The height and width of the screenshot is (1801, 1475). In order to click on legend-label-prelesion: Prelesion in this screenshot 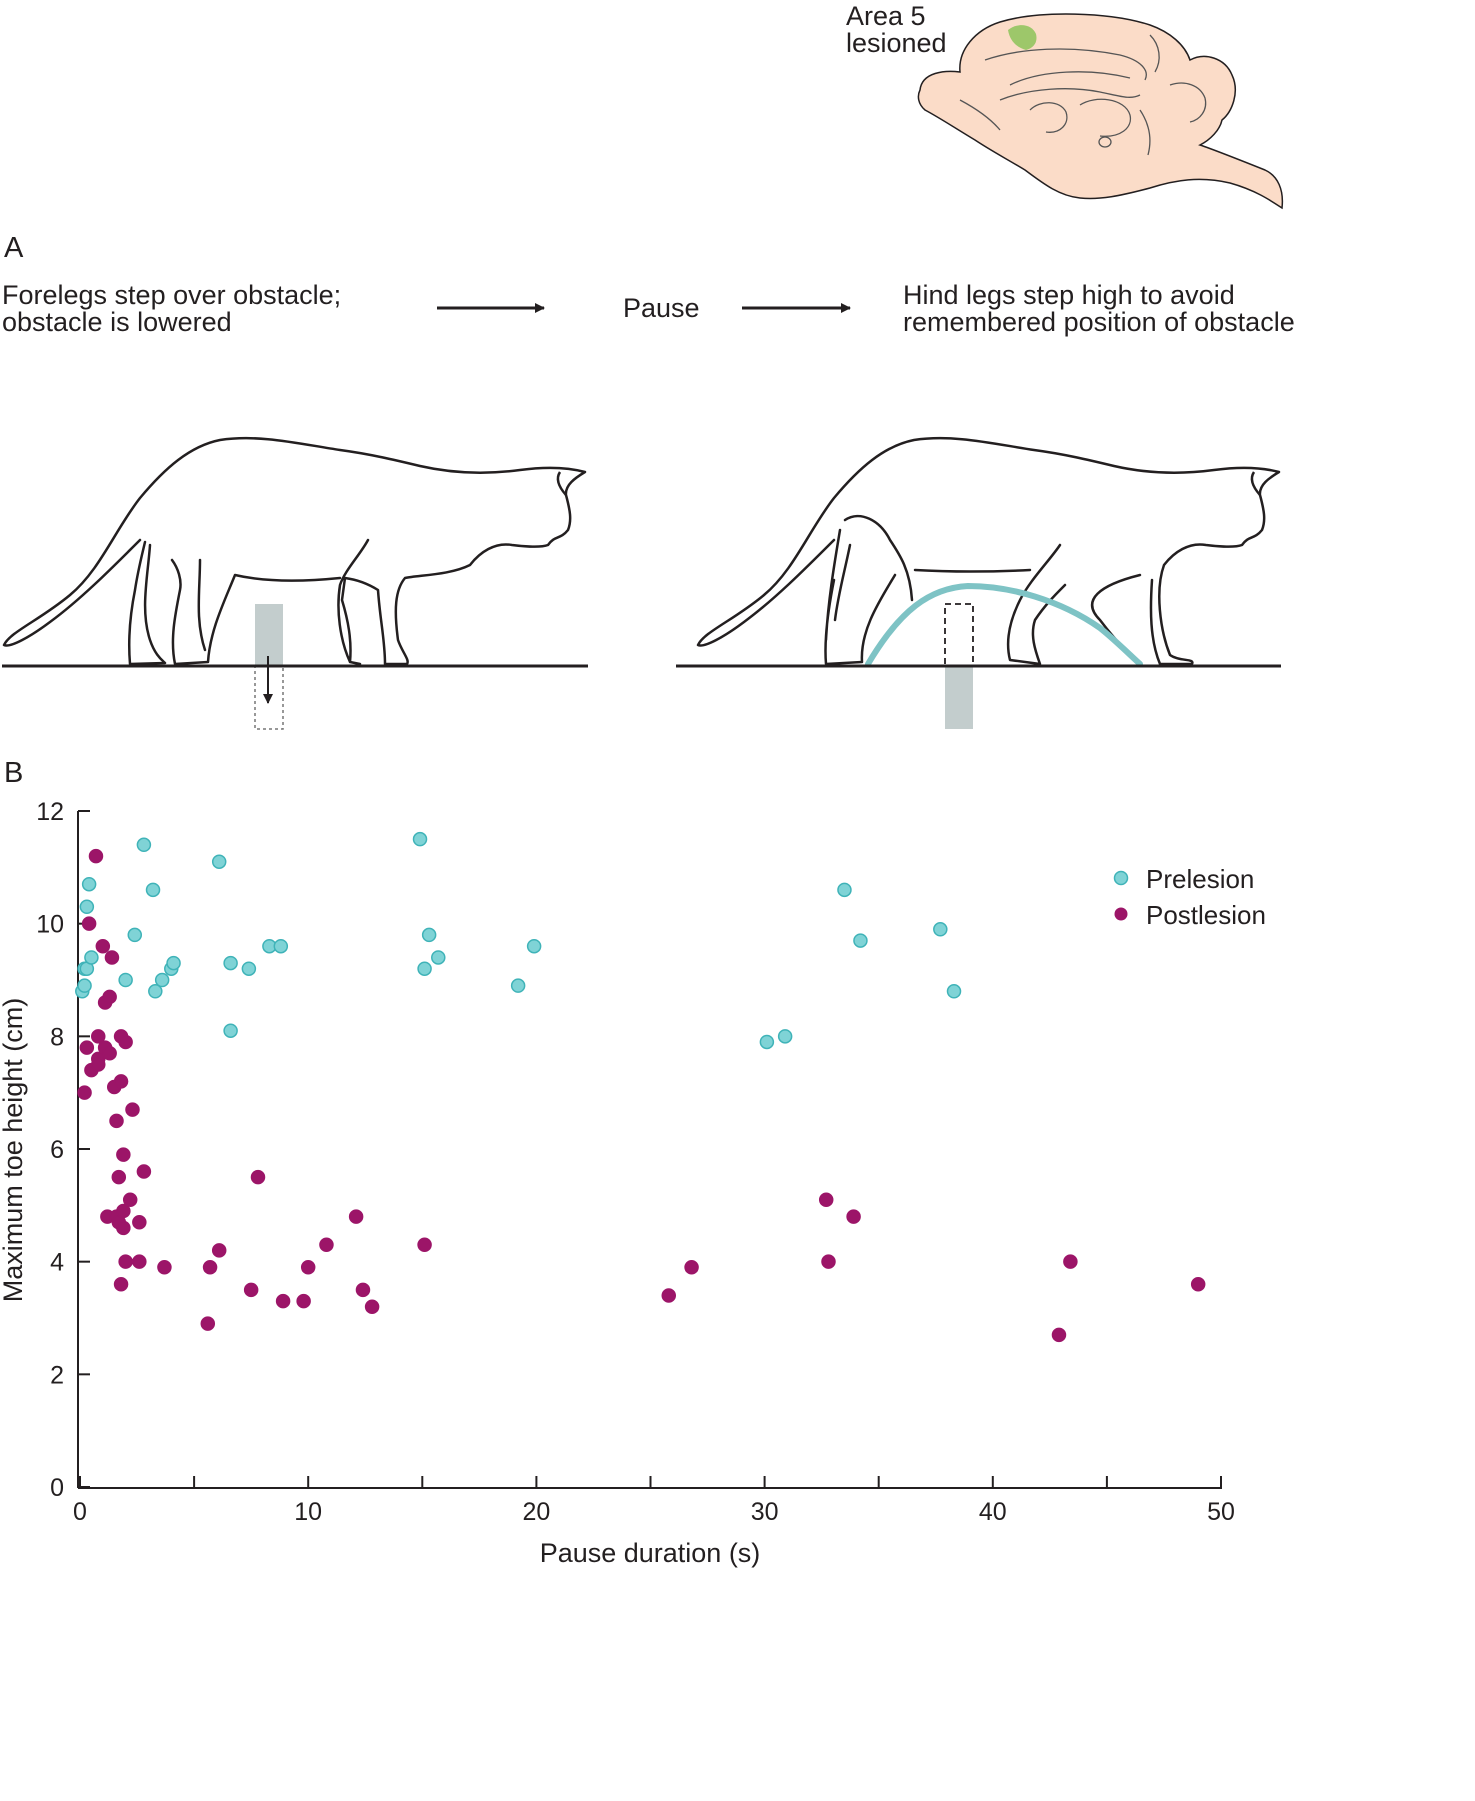, I will do `click(1200, 879)`.